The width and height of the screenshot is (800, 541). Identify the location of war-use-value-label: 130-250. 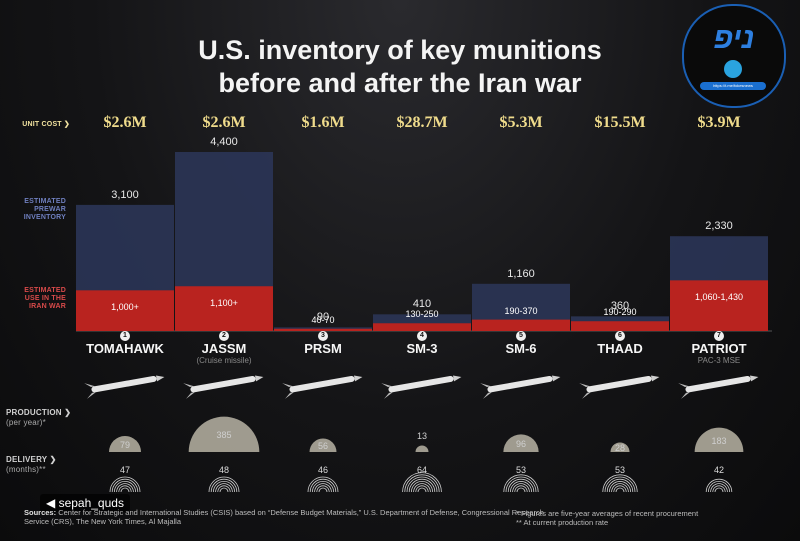
(422, 314).